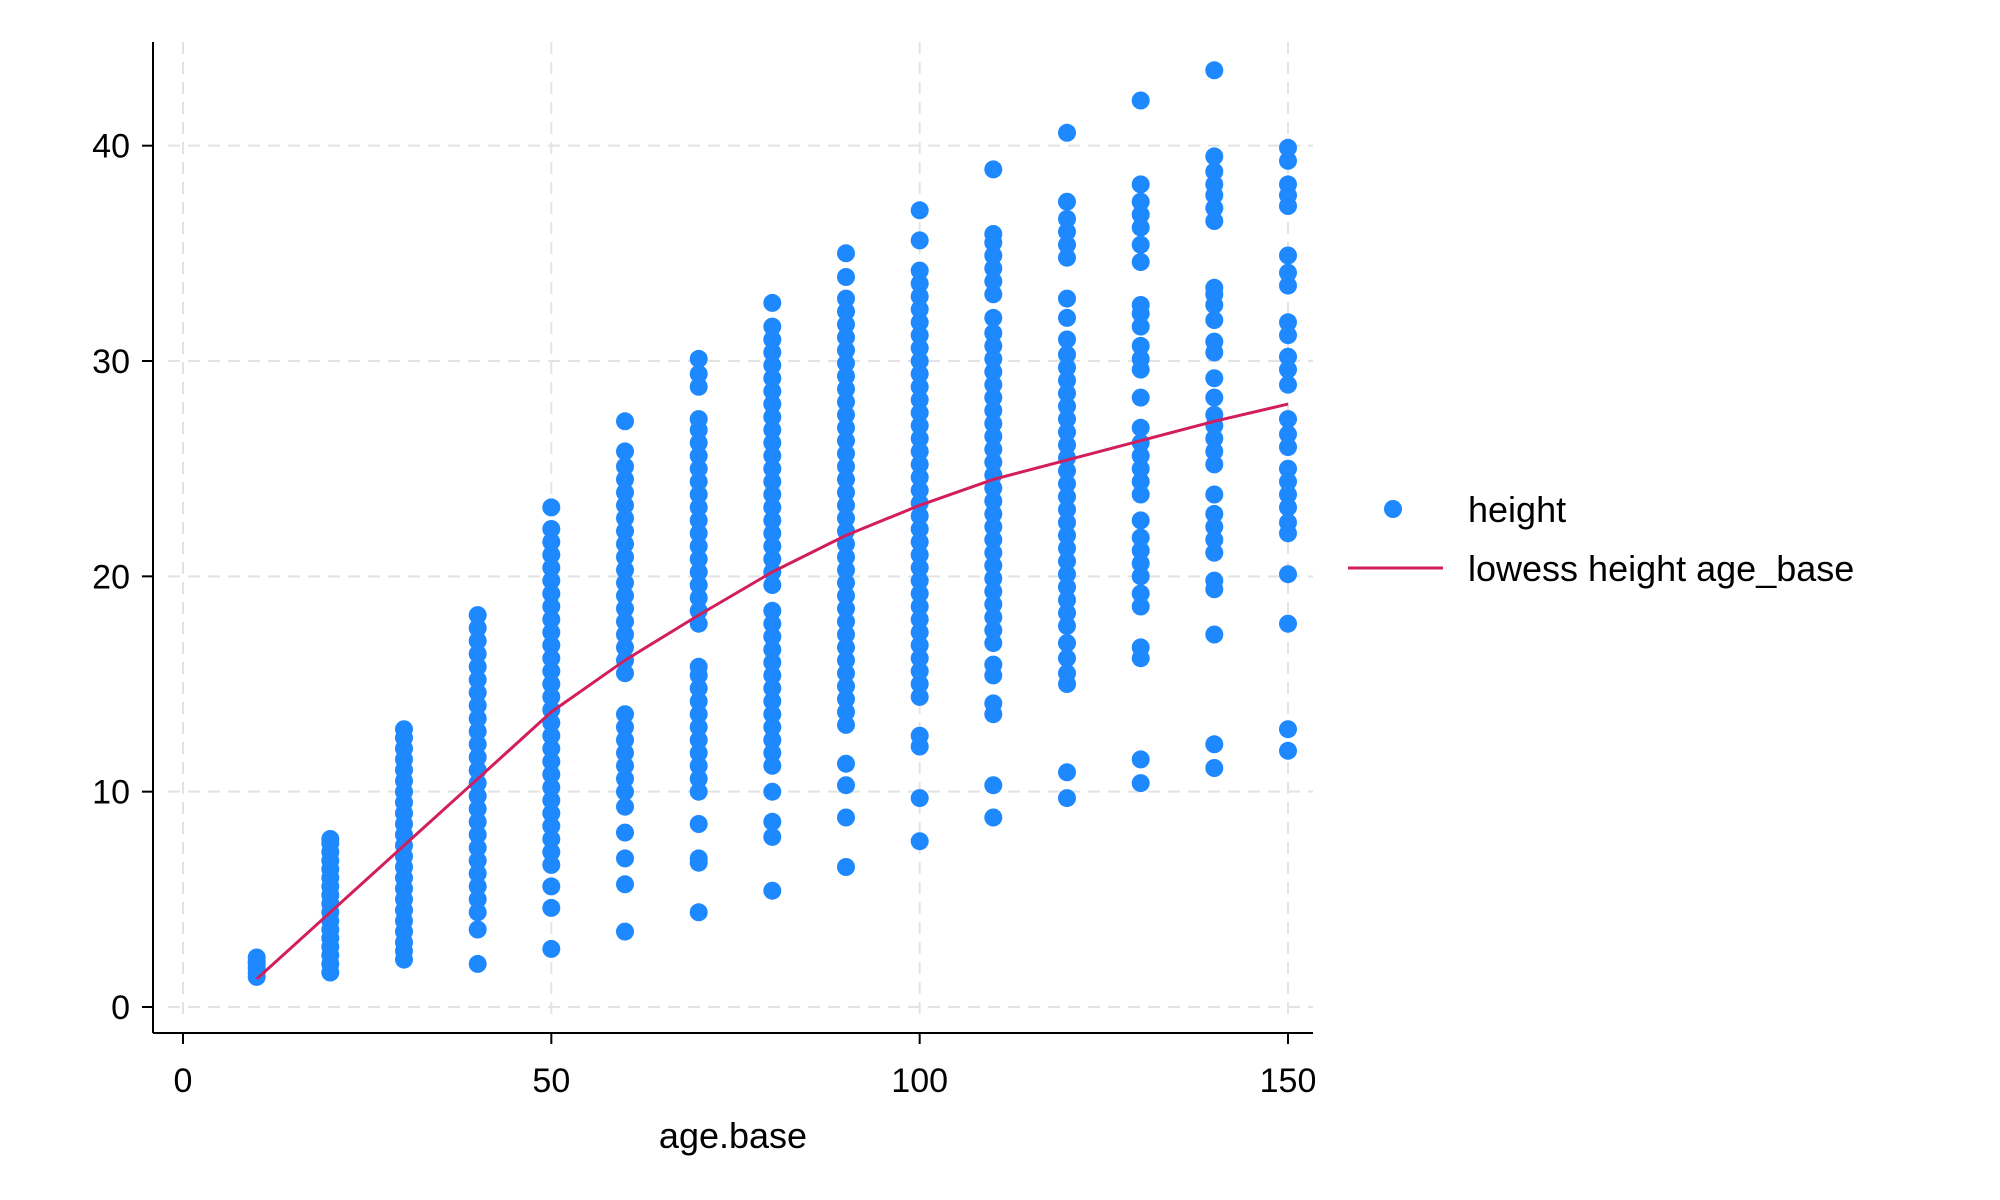  I want to click on legend-label-height: height, so click(1517, 509).